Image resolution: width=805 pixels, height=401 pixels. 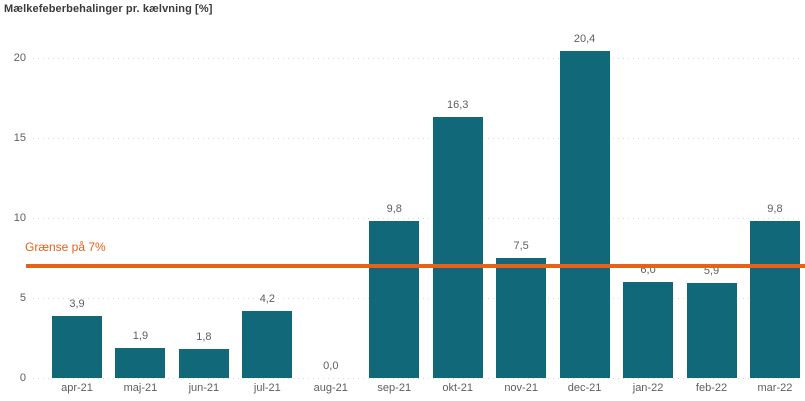 What do you see at coordinates (457, 388) in the screenshot?
I see `x-axis-label-okt-21: okt-21` at bounding box center [457, 388].